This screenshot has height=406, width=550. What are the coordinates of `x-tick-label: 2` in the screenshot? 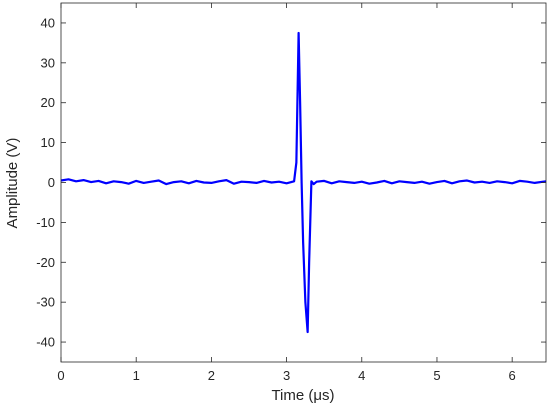 It's located at (211, 375).